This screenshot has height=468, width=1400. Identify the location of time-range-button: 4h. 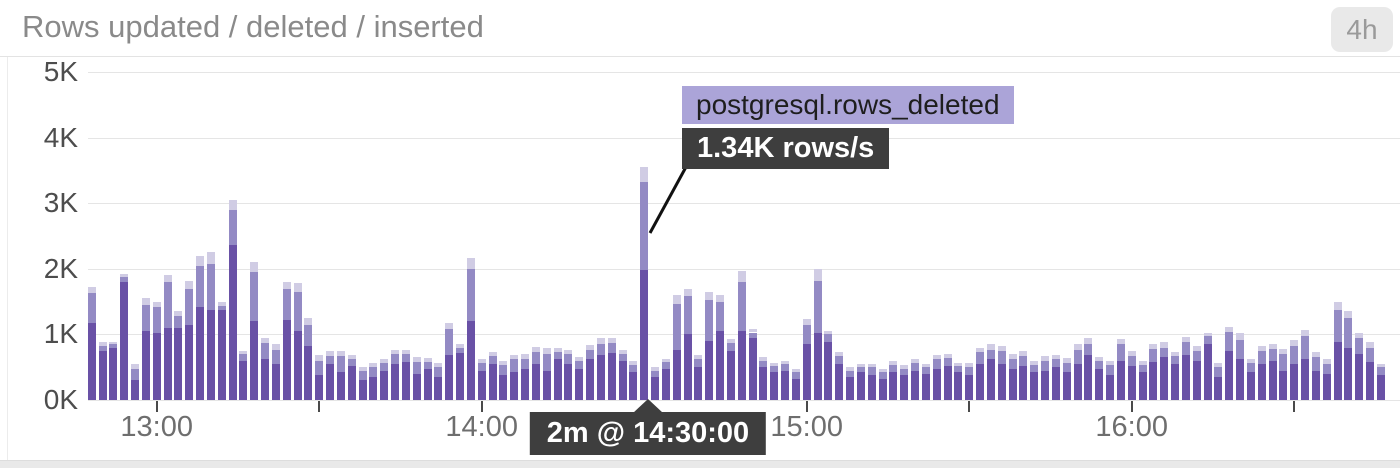
(1362, 29).